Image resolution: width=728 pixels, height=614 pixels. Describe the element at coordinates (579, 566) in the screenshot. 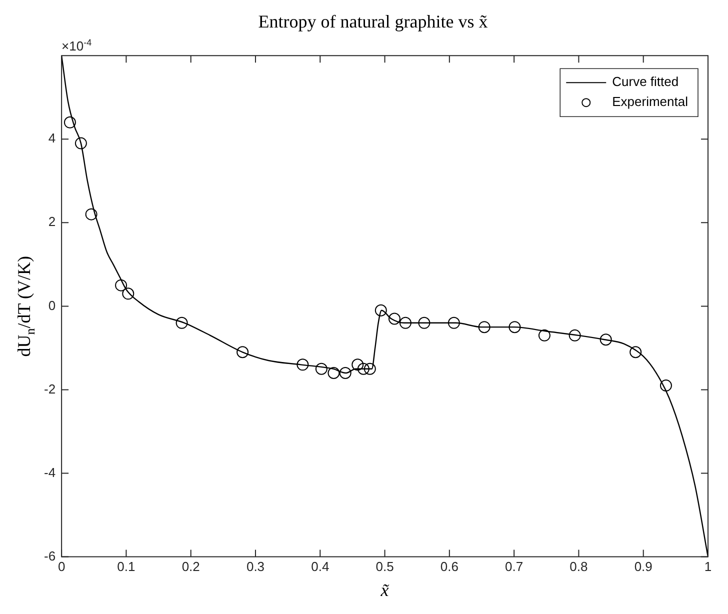

I see `x-tick-label: 0.8` at that location.